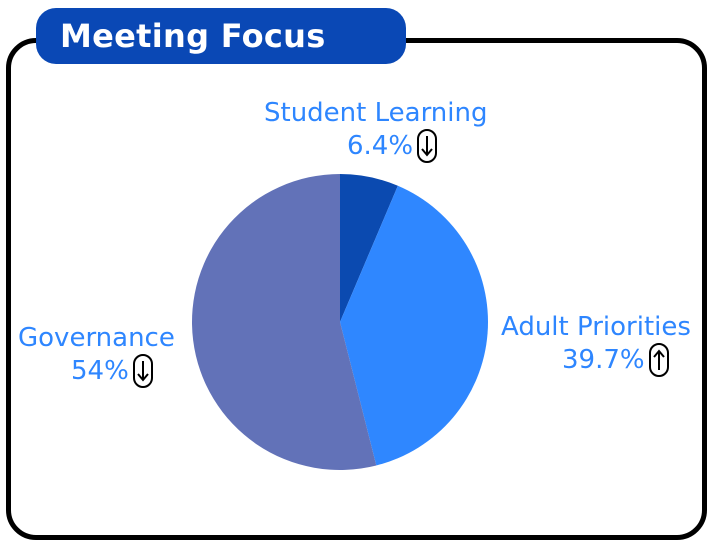 Image resolution: width=720 pixels, height=553 pixels. Describe the element at coordinates (284, 322) in the screenshot. I see `pie-slice-governance` at that location.